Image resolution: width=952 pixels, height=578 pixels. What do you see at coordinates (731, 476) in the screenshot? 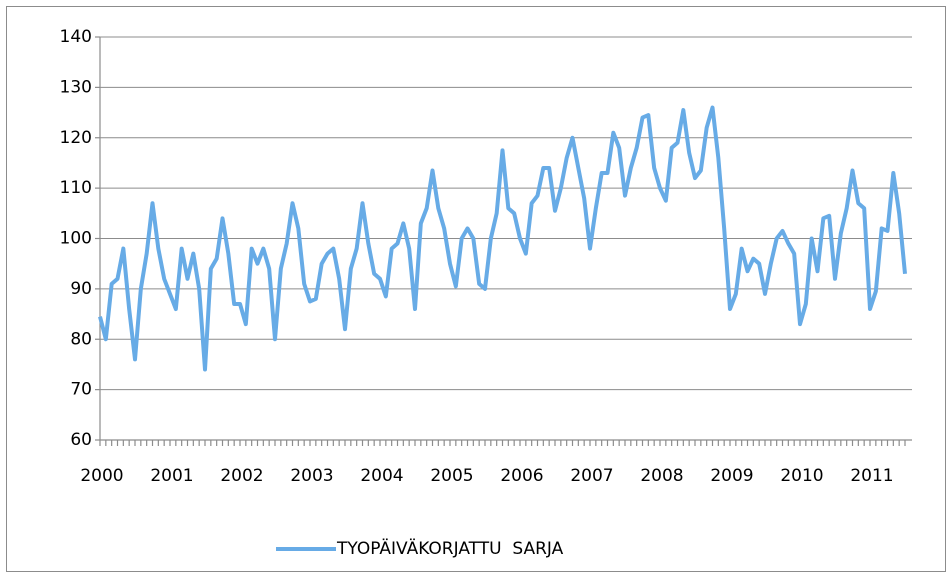
I see `x-tick-label: 2009` at bounding box center [731, 476].